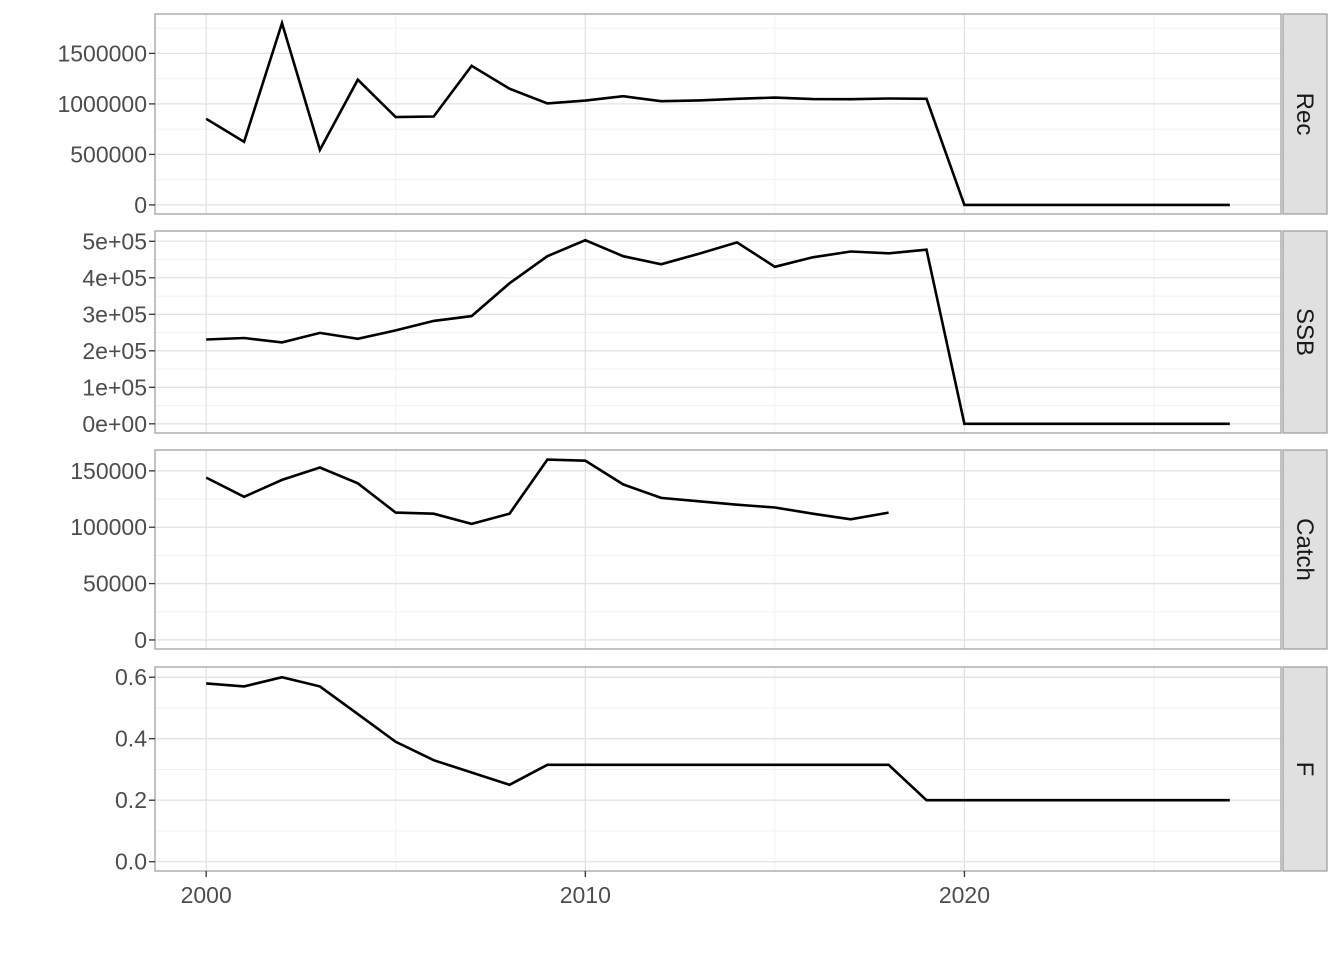  Describe the element at coordinates (108, 527) in the screenshot. I see `y-tick-label: 100000` at that location.